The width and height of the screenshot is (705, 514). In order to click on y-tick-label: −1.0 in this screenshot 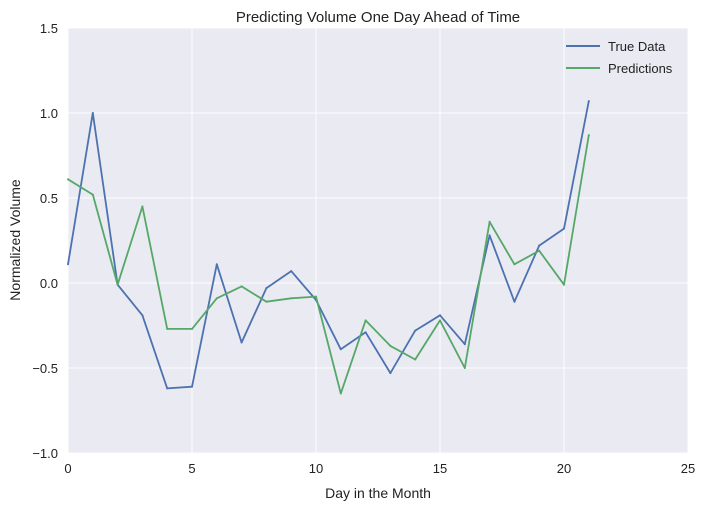, I will do `click(45, 453)`.